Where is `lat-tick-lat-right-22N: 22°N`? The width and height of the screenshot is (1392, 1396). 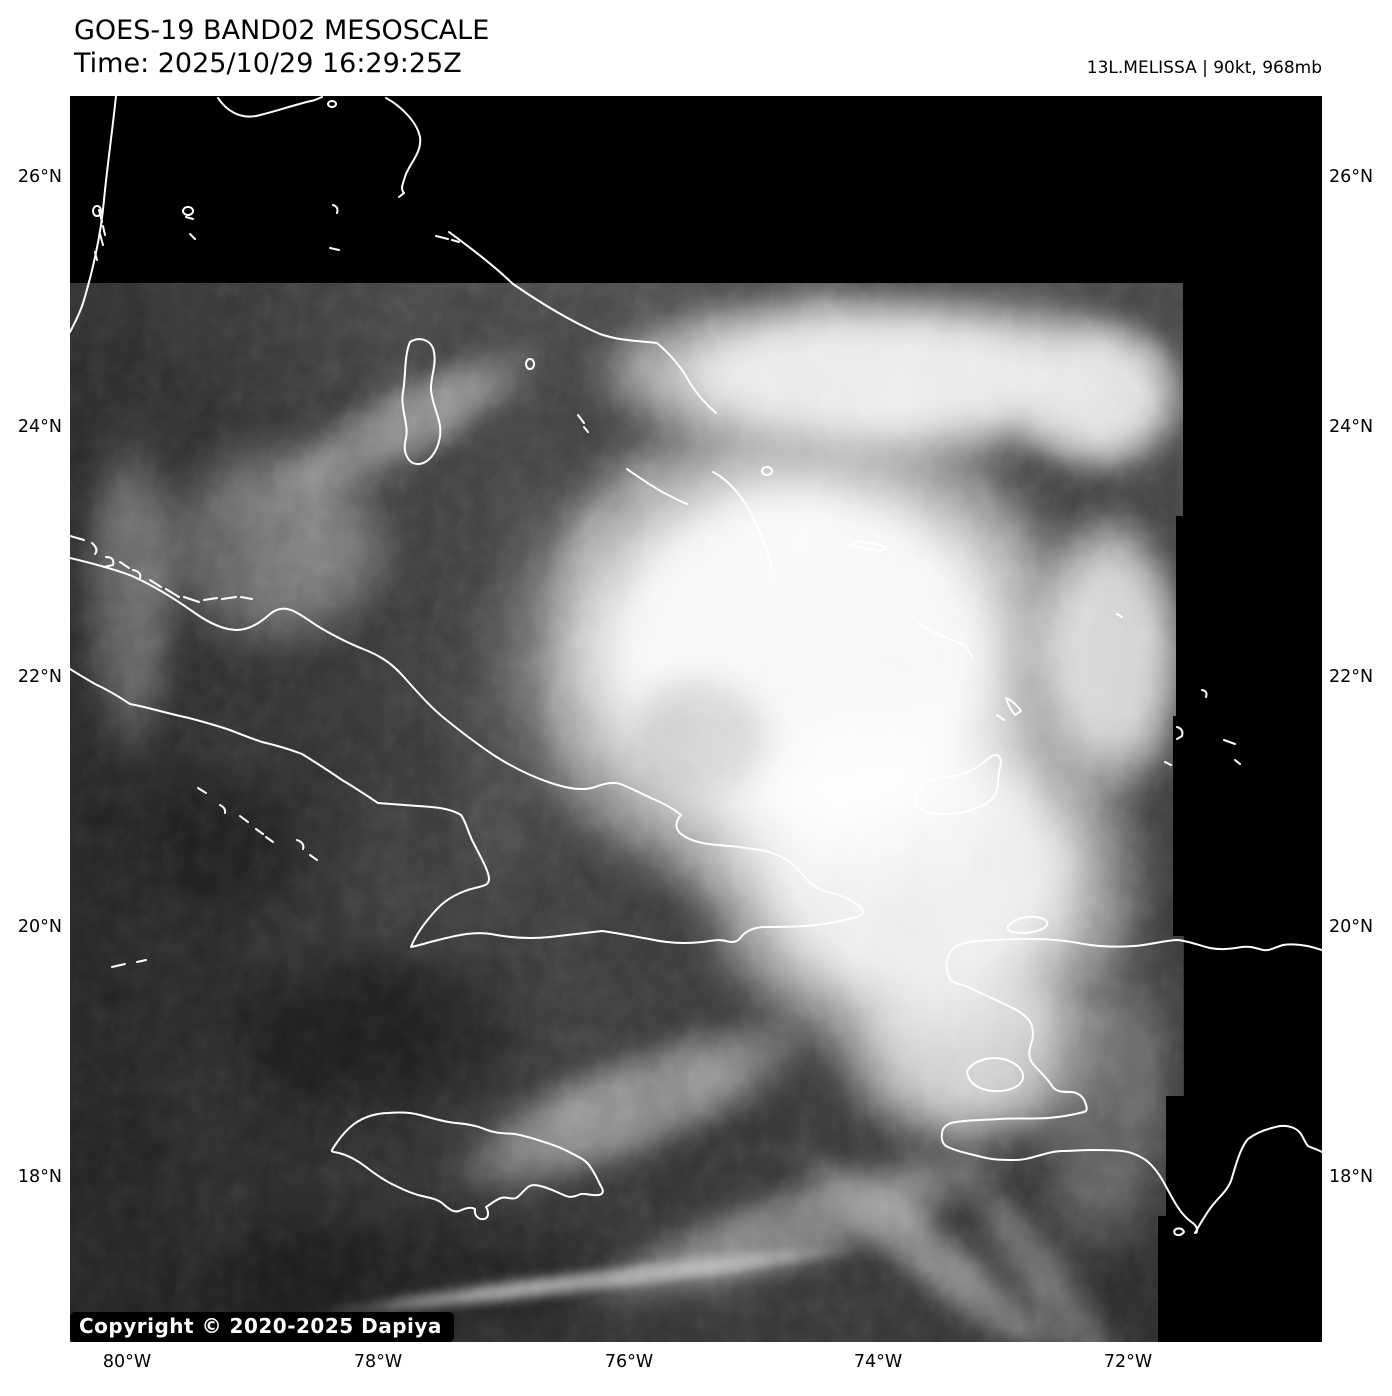 lat-tick-lat-right-22N: 22°N is located at coordinates (1351, 677).